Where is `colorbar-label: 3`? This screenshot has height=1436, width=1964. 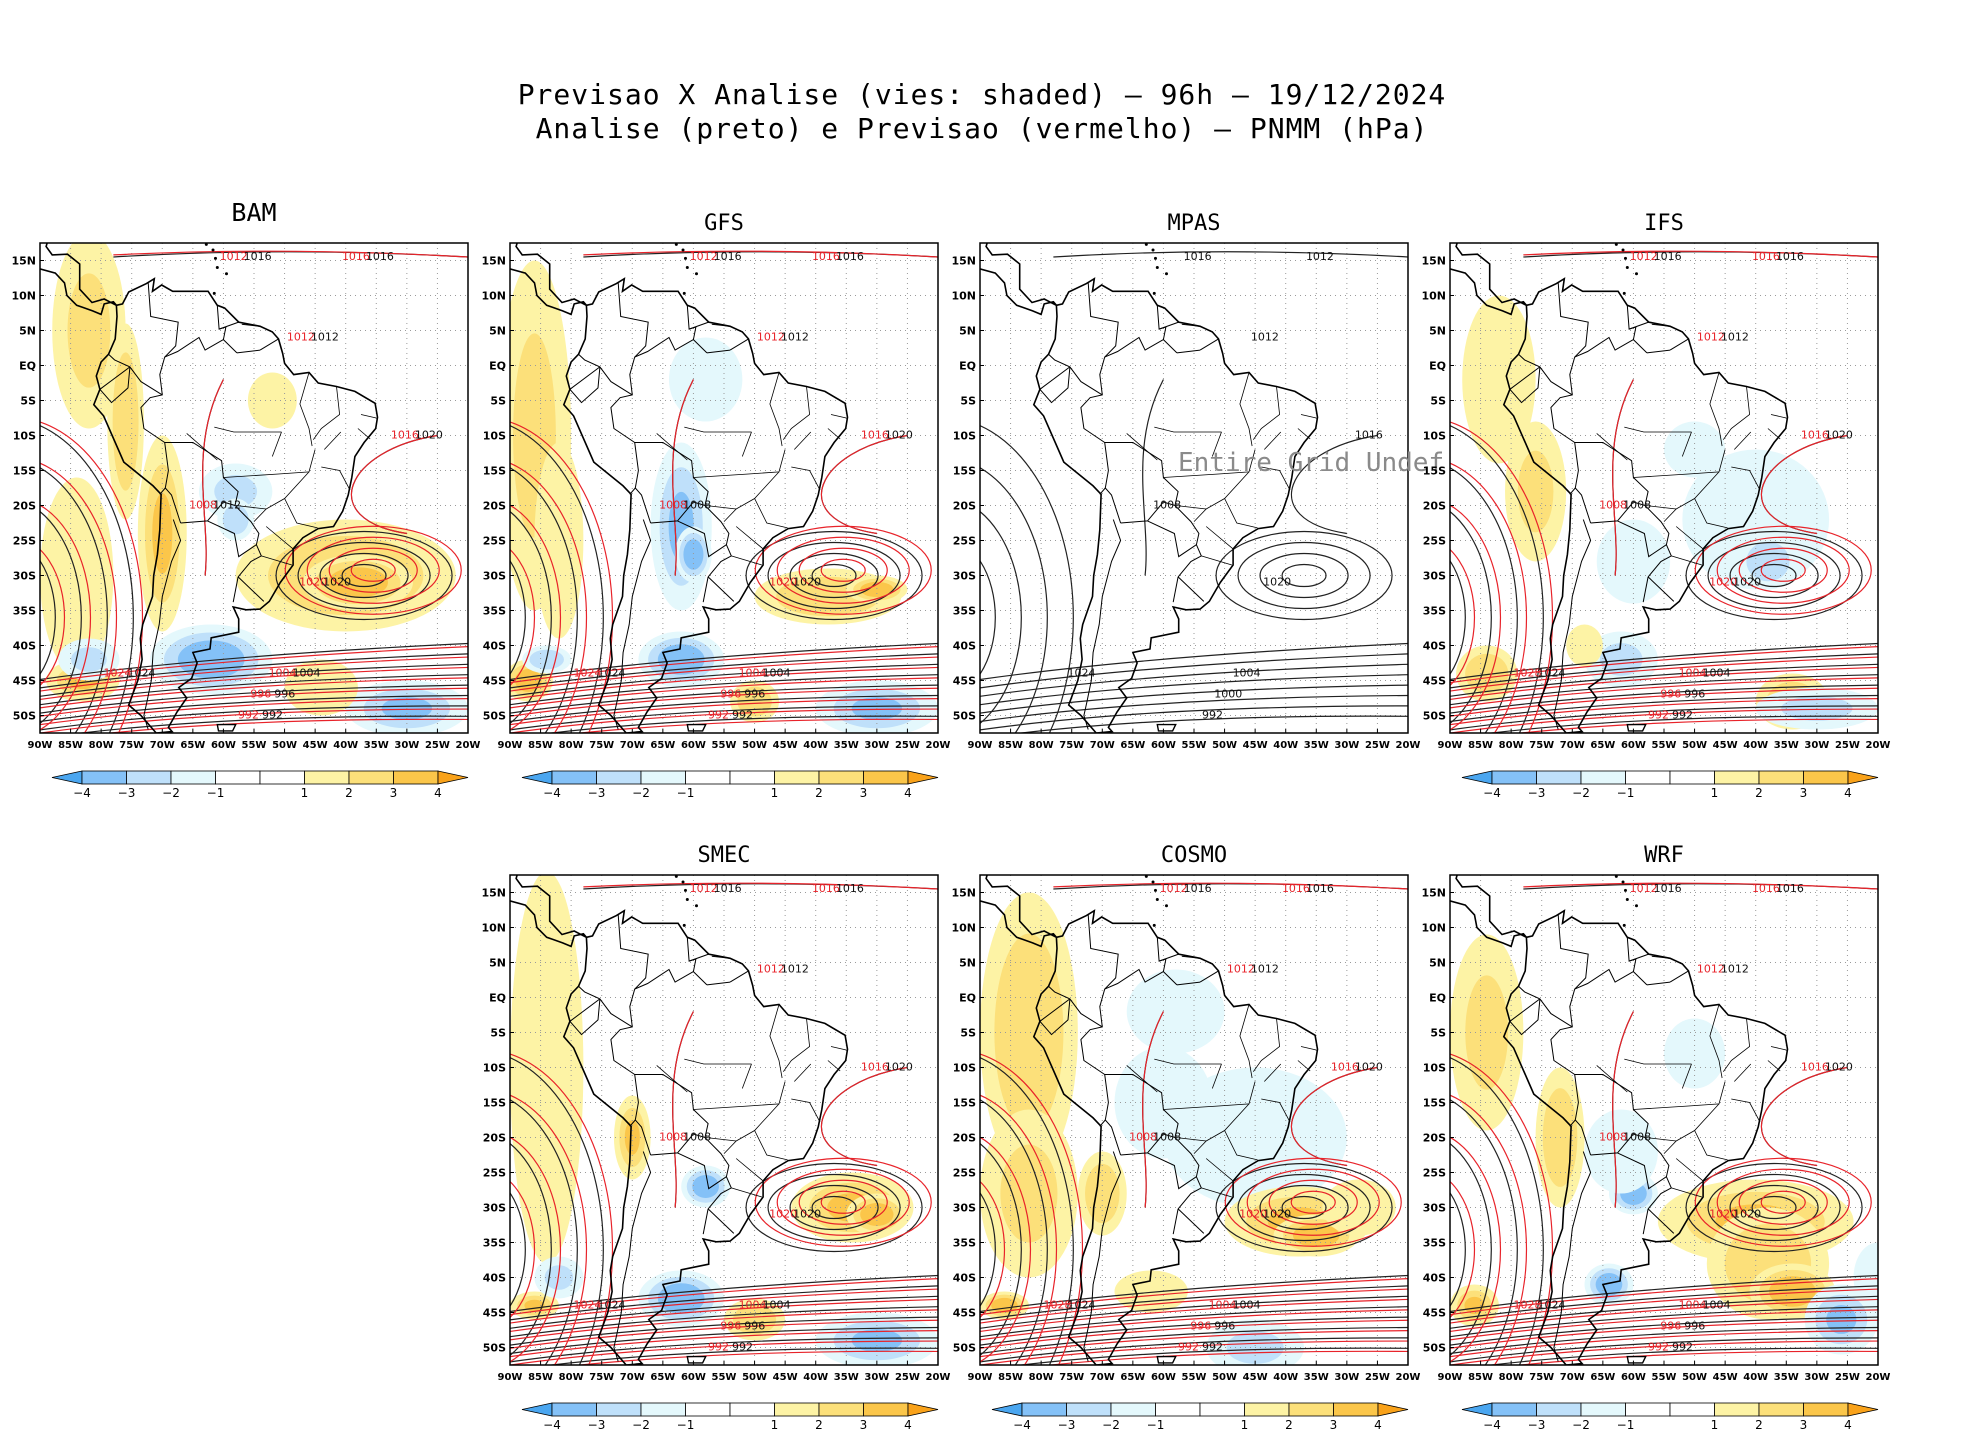
colorbar-label: 3 is located at coordinates (394, 793).